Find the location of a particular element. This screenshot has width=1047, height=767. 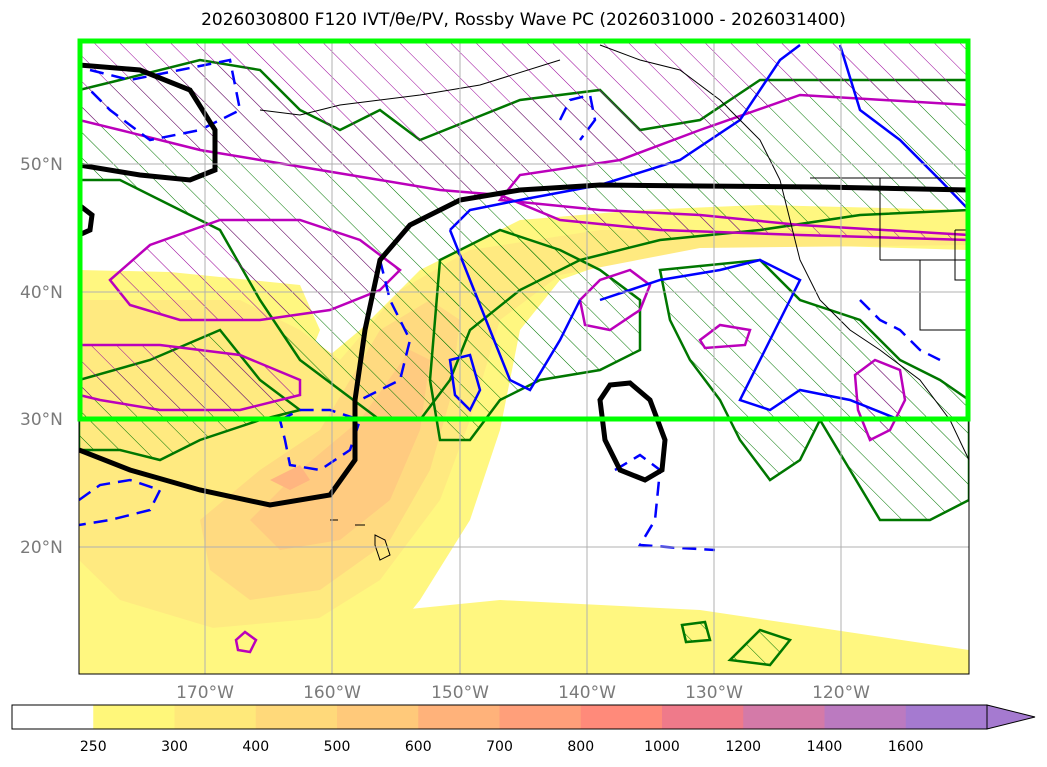

lon-label-140w: 140°W is located at coordinates (587, 693).